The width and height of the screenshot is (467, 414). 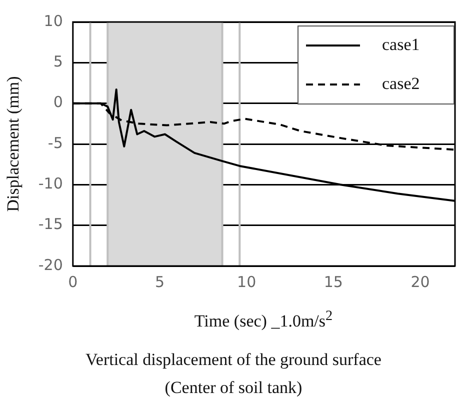 I want to click on x-axis-title: Time (sec) _1.0m/s$^{2}$, so click(x=263, y=320).